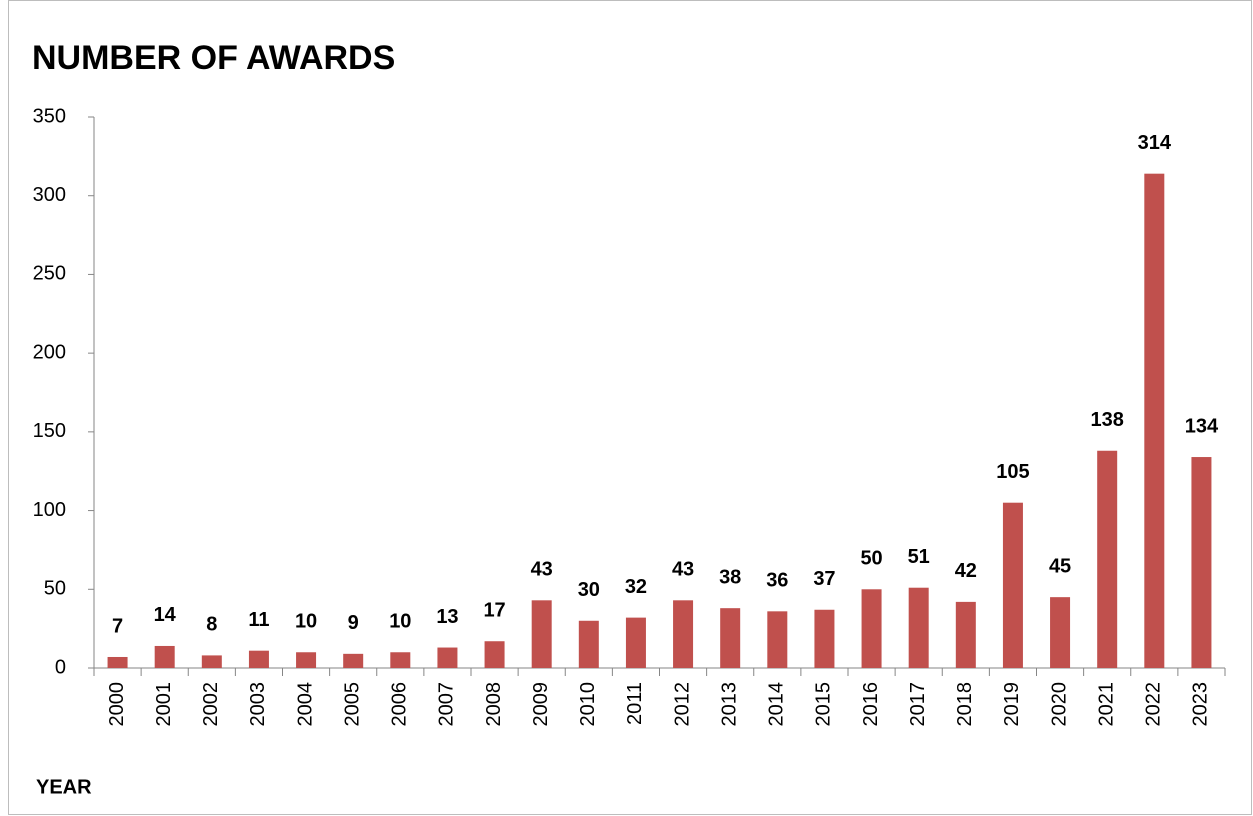  I want to click on x-tick-label: 2013, so click(729, 704).